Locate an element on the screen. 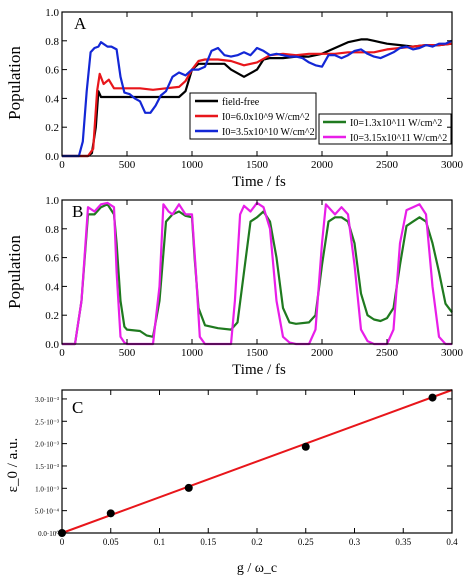  legend-label-0: field-free is located at coordinates (241, 102).